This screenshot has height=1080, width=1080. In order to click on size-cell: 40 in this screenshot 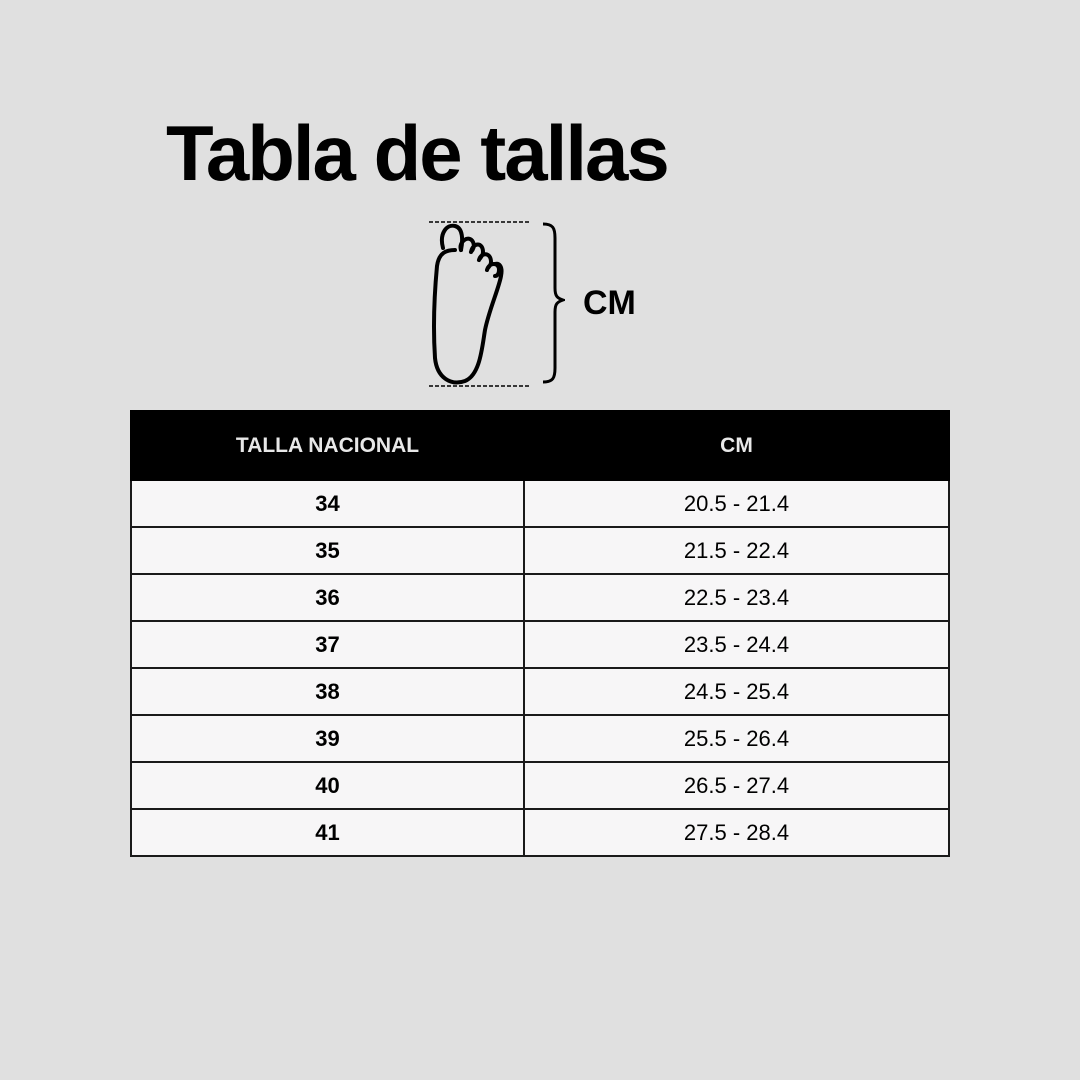, I will do `click(327, 785)`.